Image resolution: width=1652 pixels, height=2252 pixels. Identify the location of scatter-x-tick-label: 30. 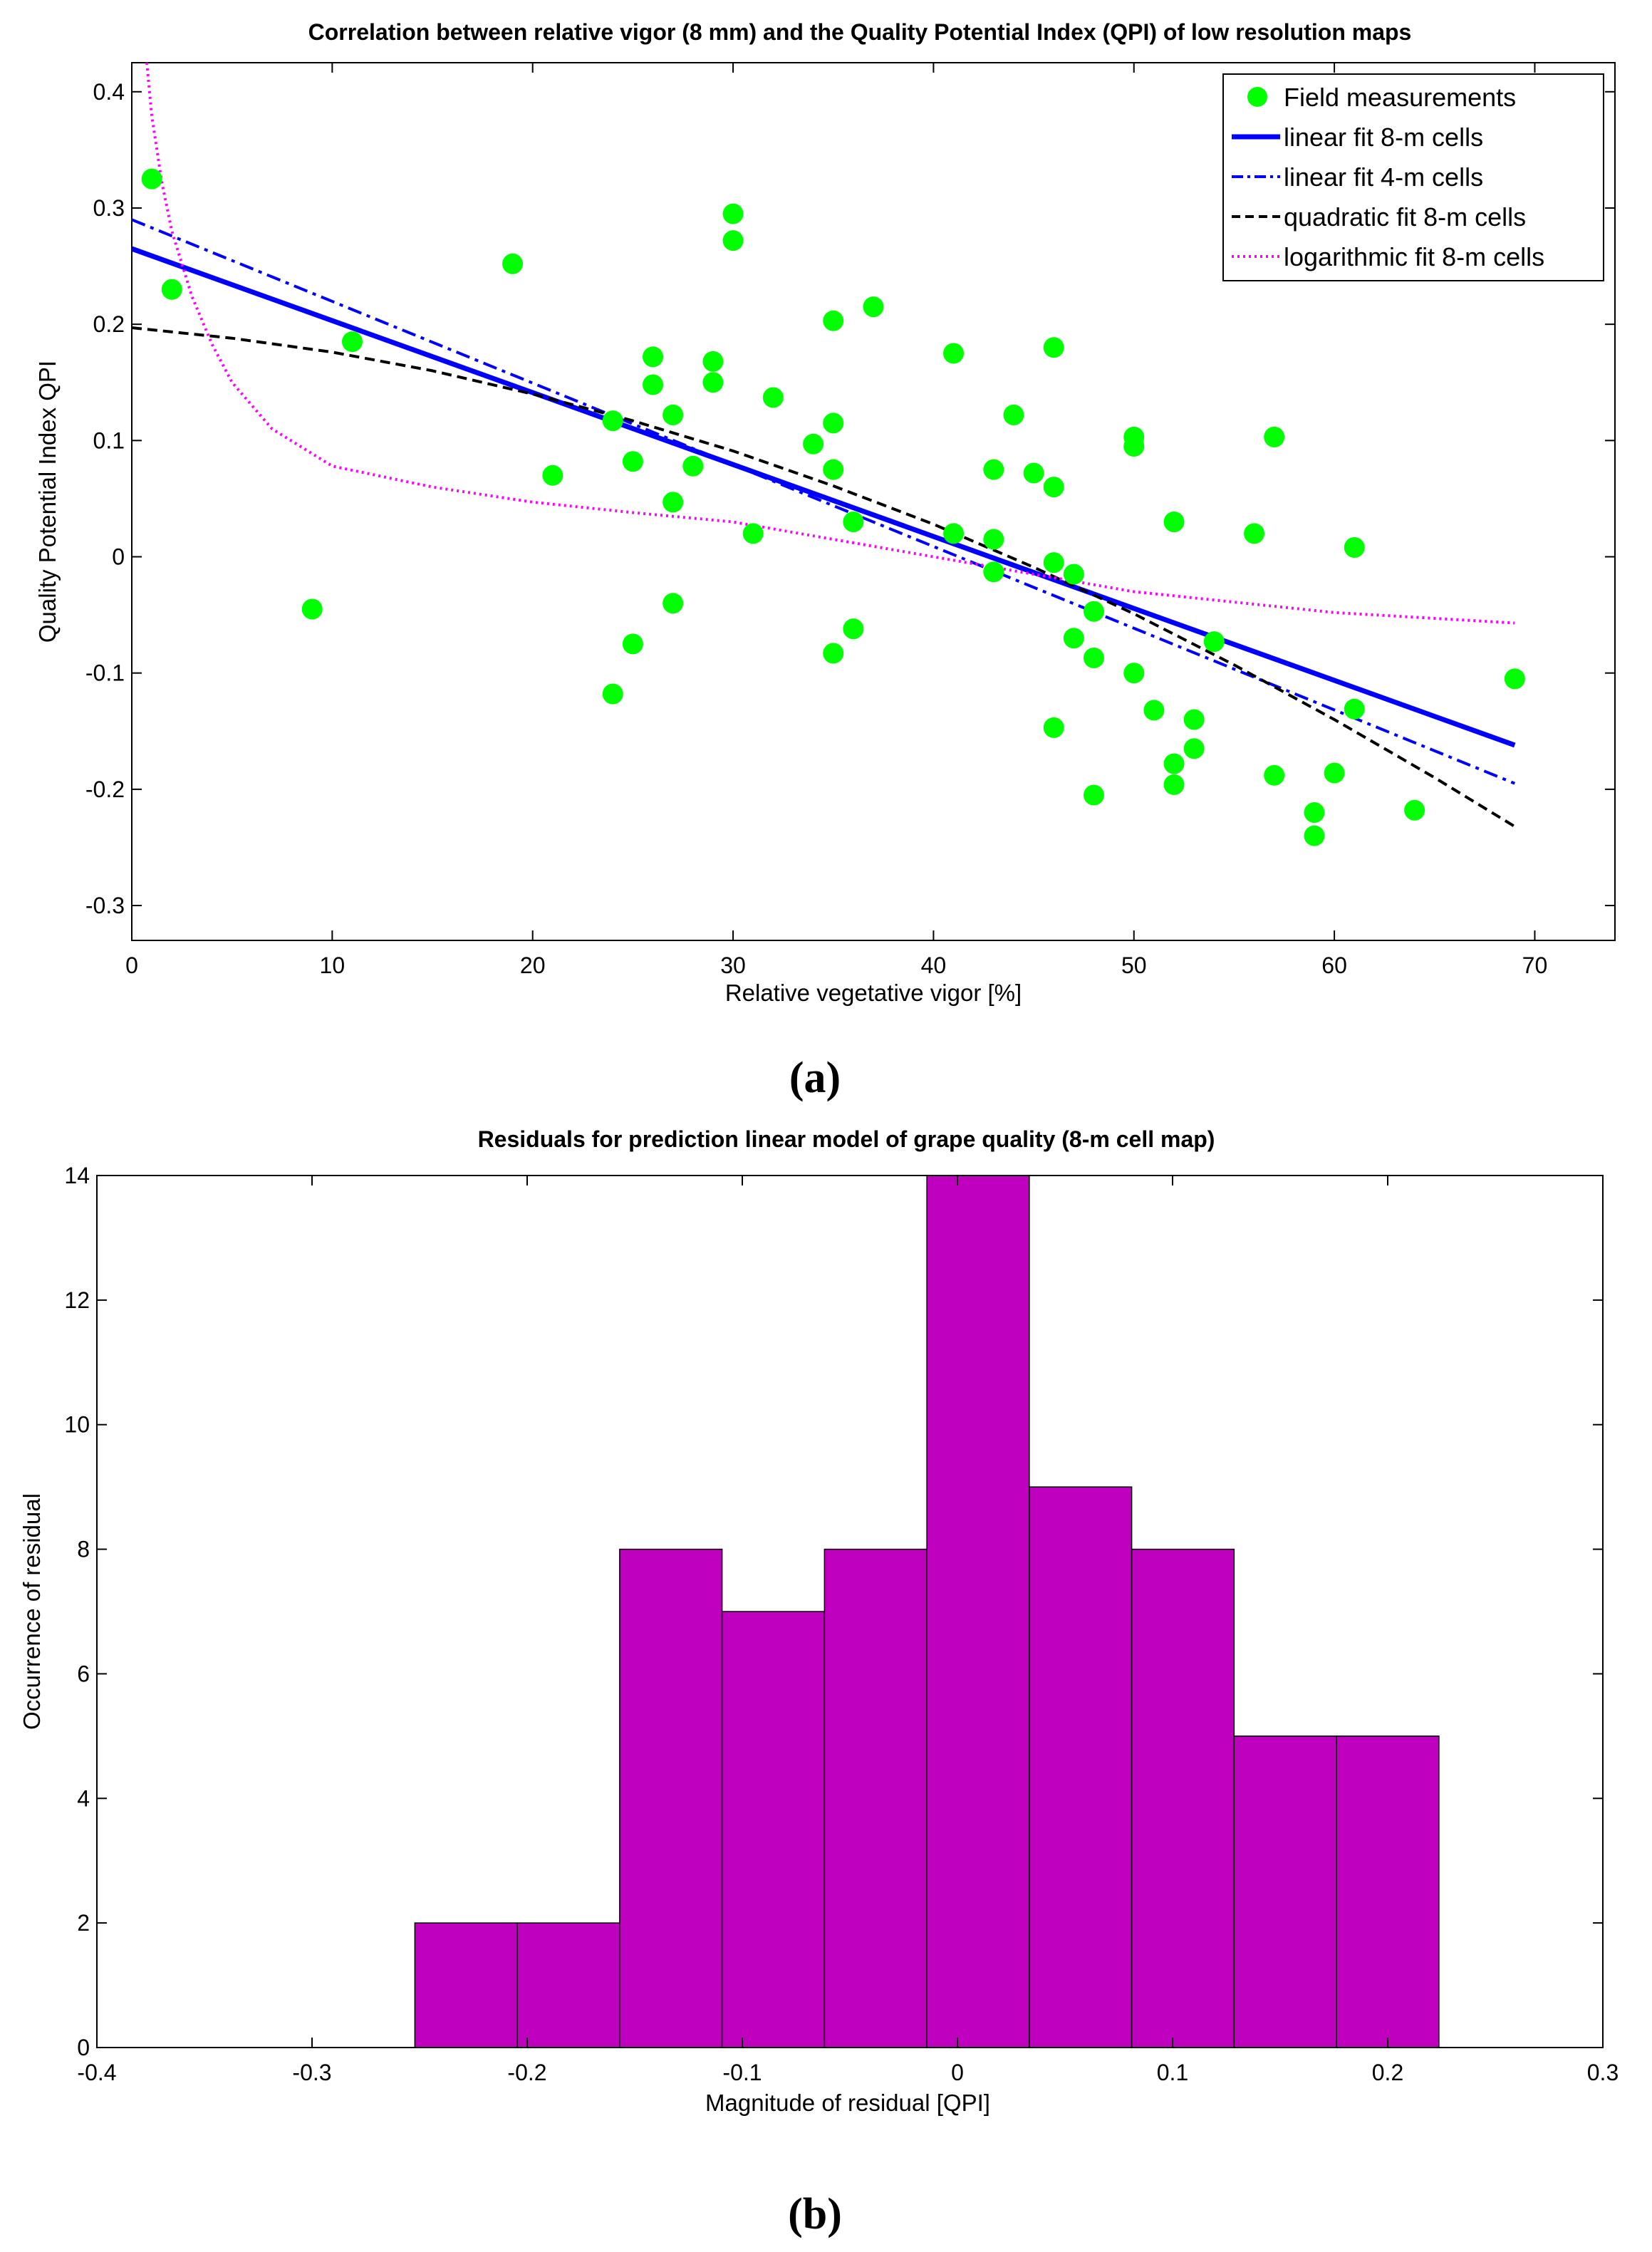
(733, 965).